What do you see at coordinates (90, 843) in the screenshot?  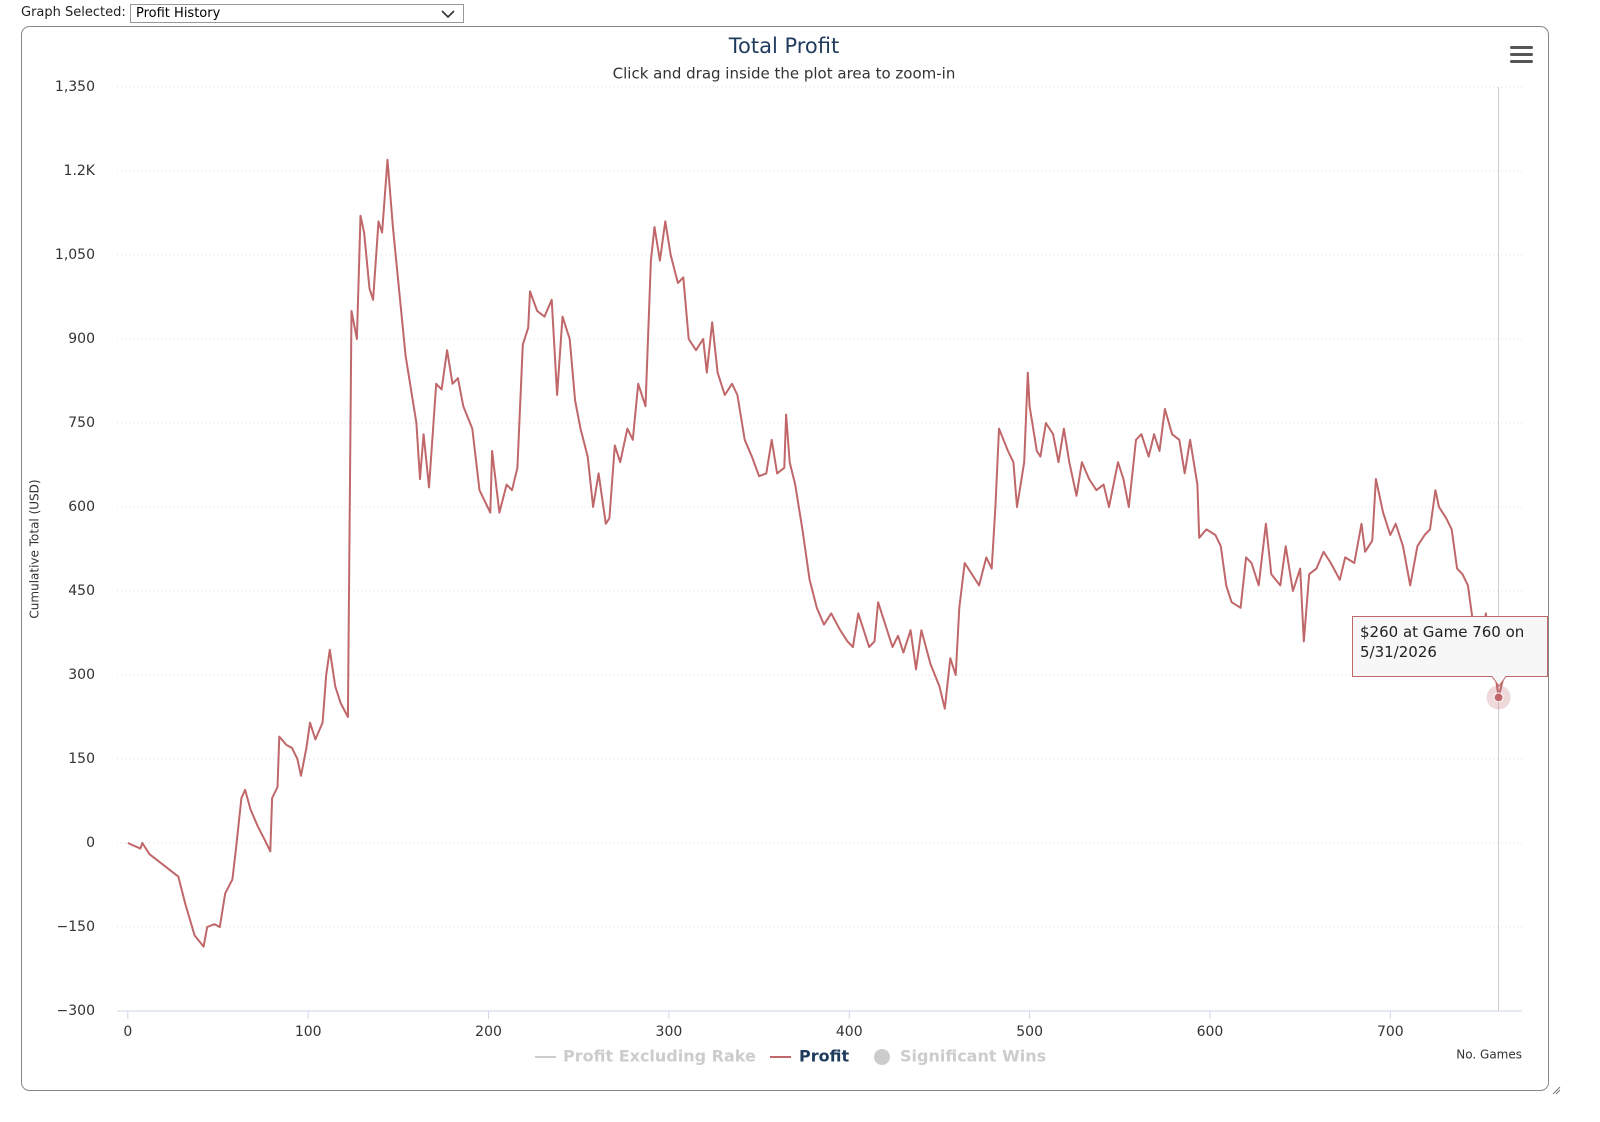 I see `y-tick-label: 0` at bounding box center [90, 843].